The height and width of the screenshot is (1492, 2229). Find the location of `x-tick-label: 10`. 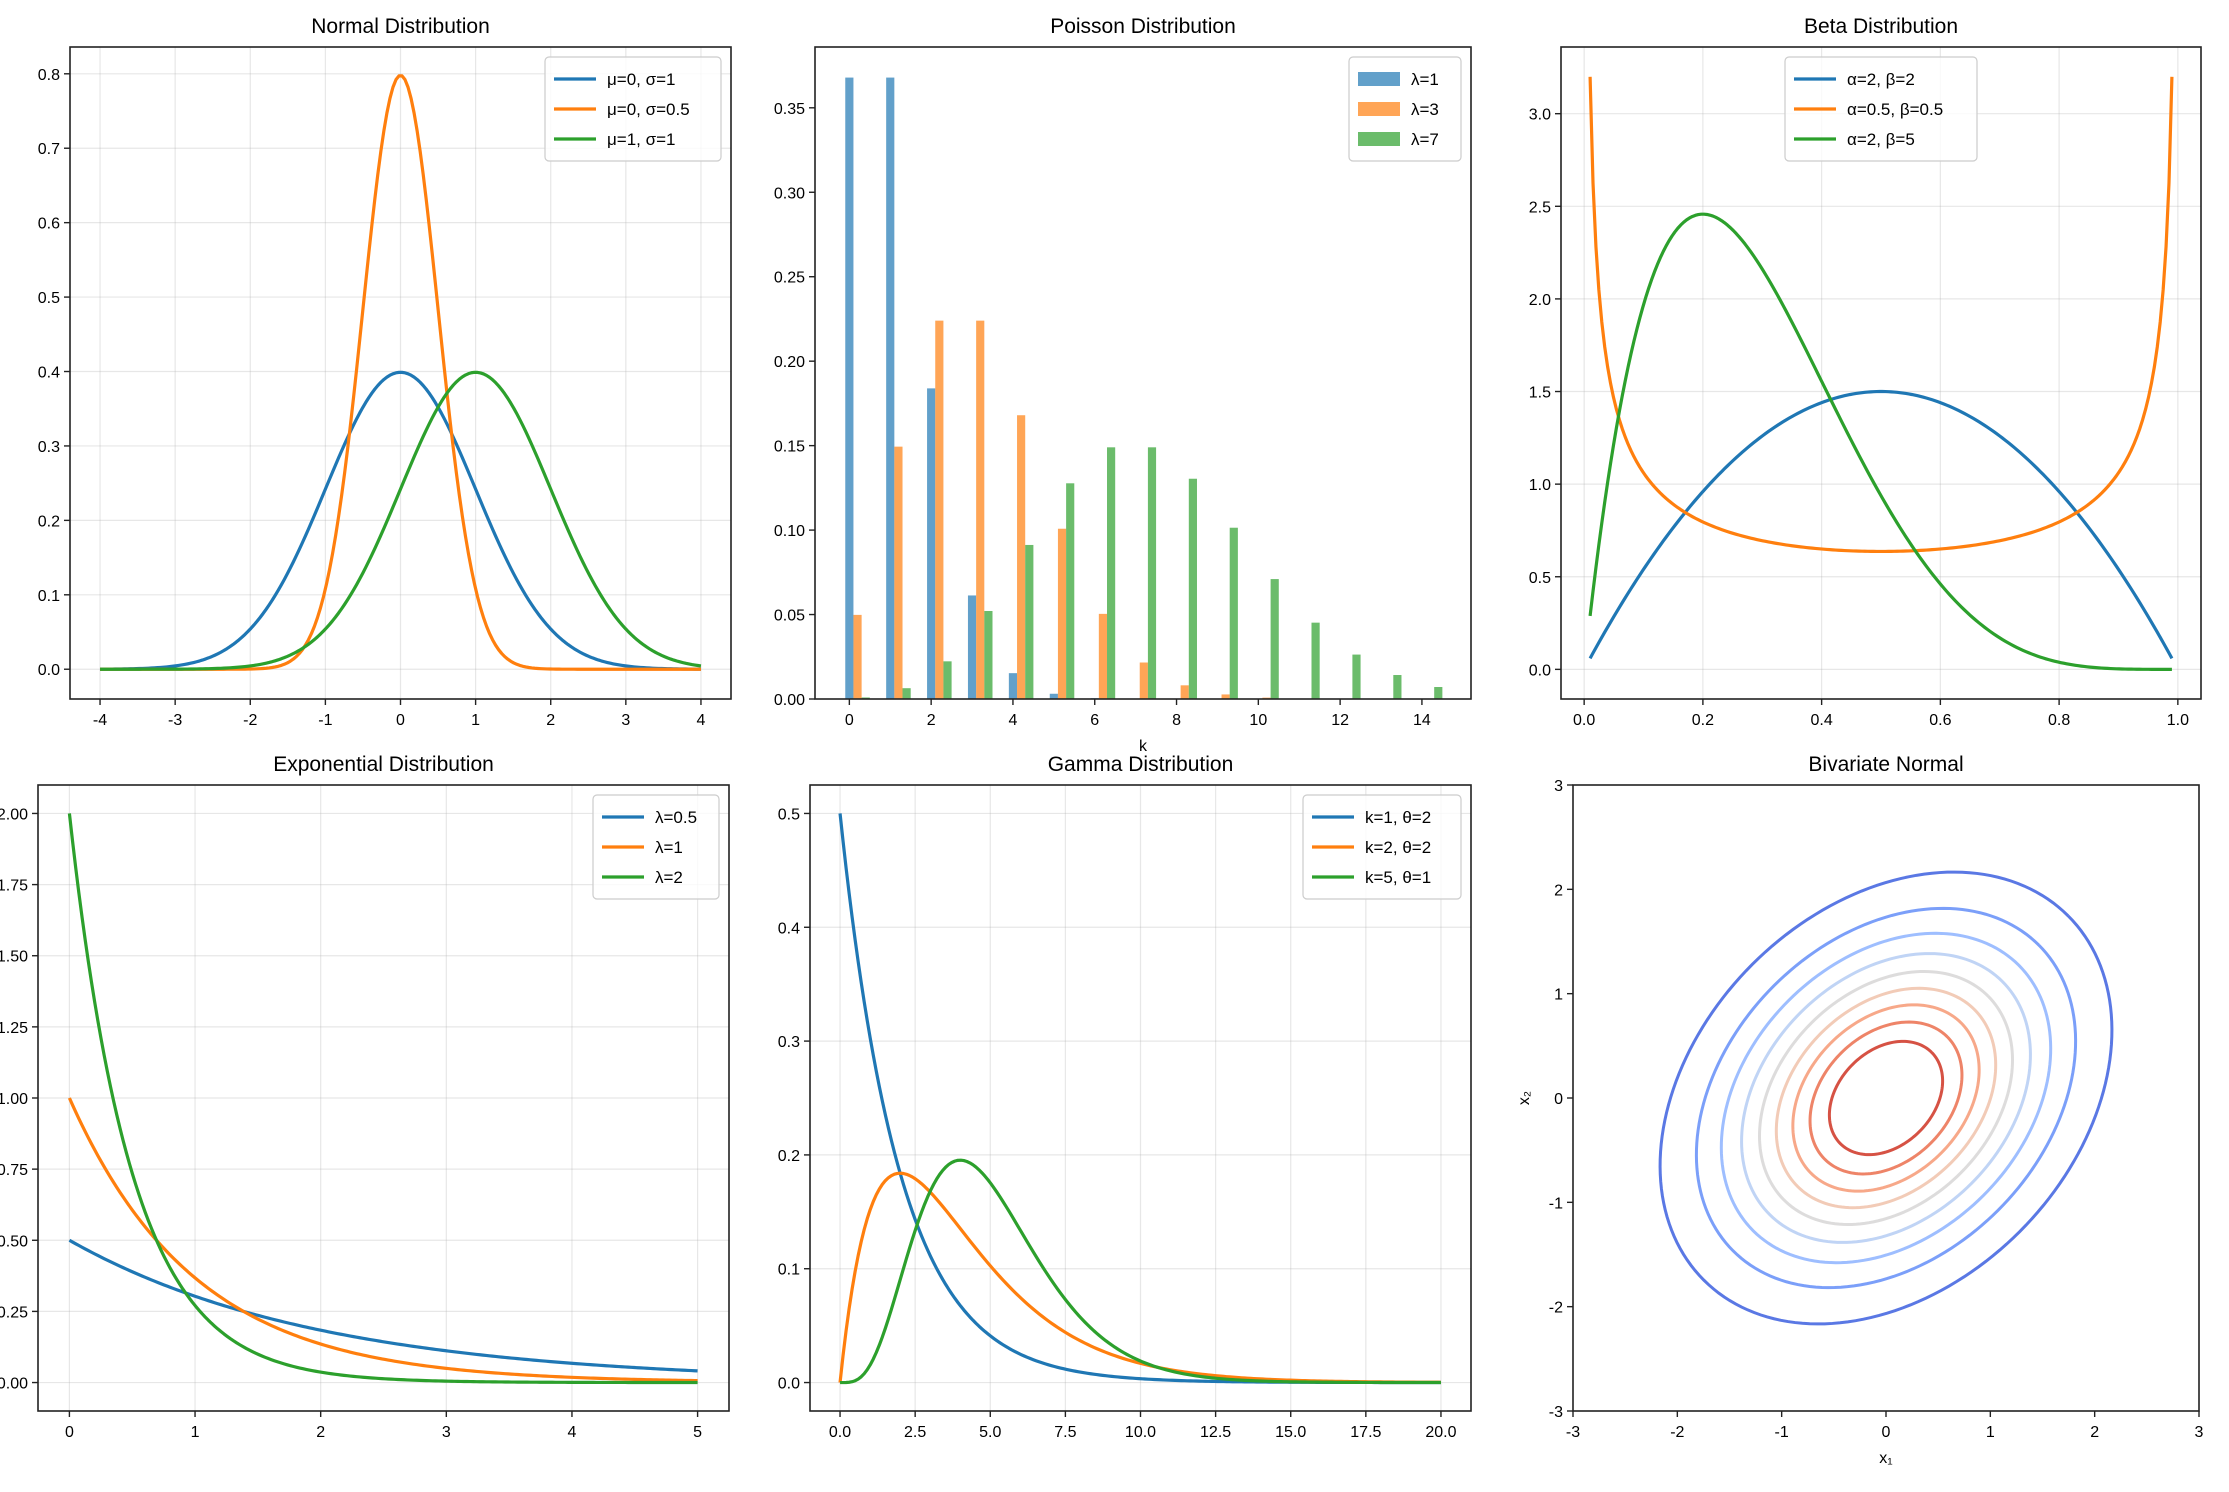

x-tick-label: 10 is located at coordinates (1258, 720).